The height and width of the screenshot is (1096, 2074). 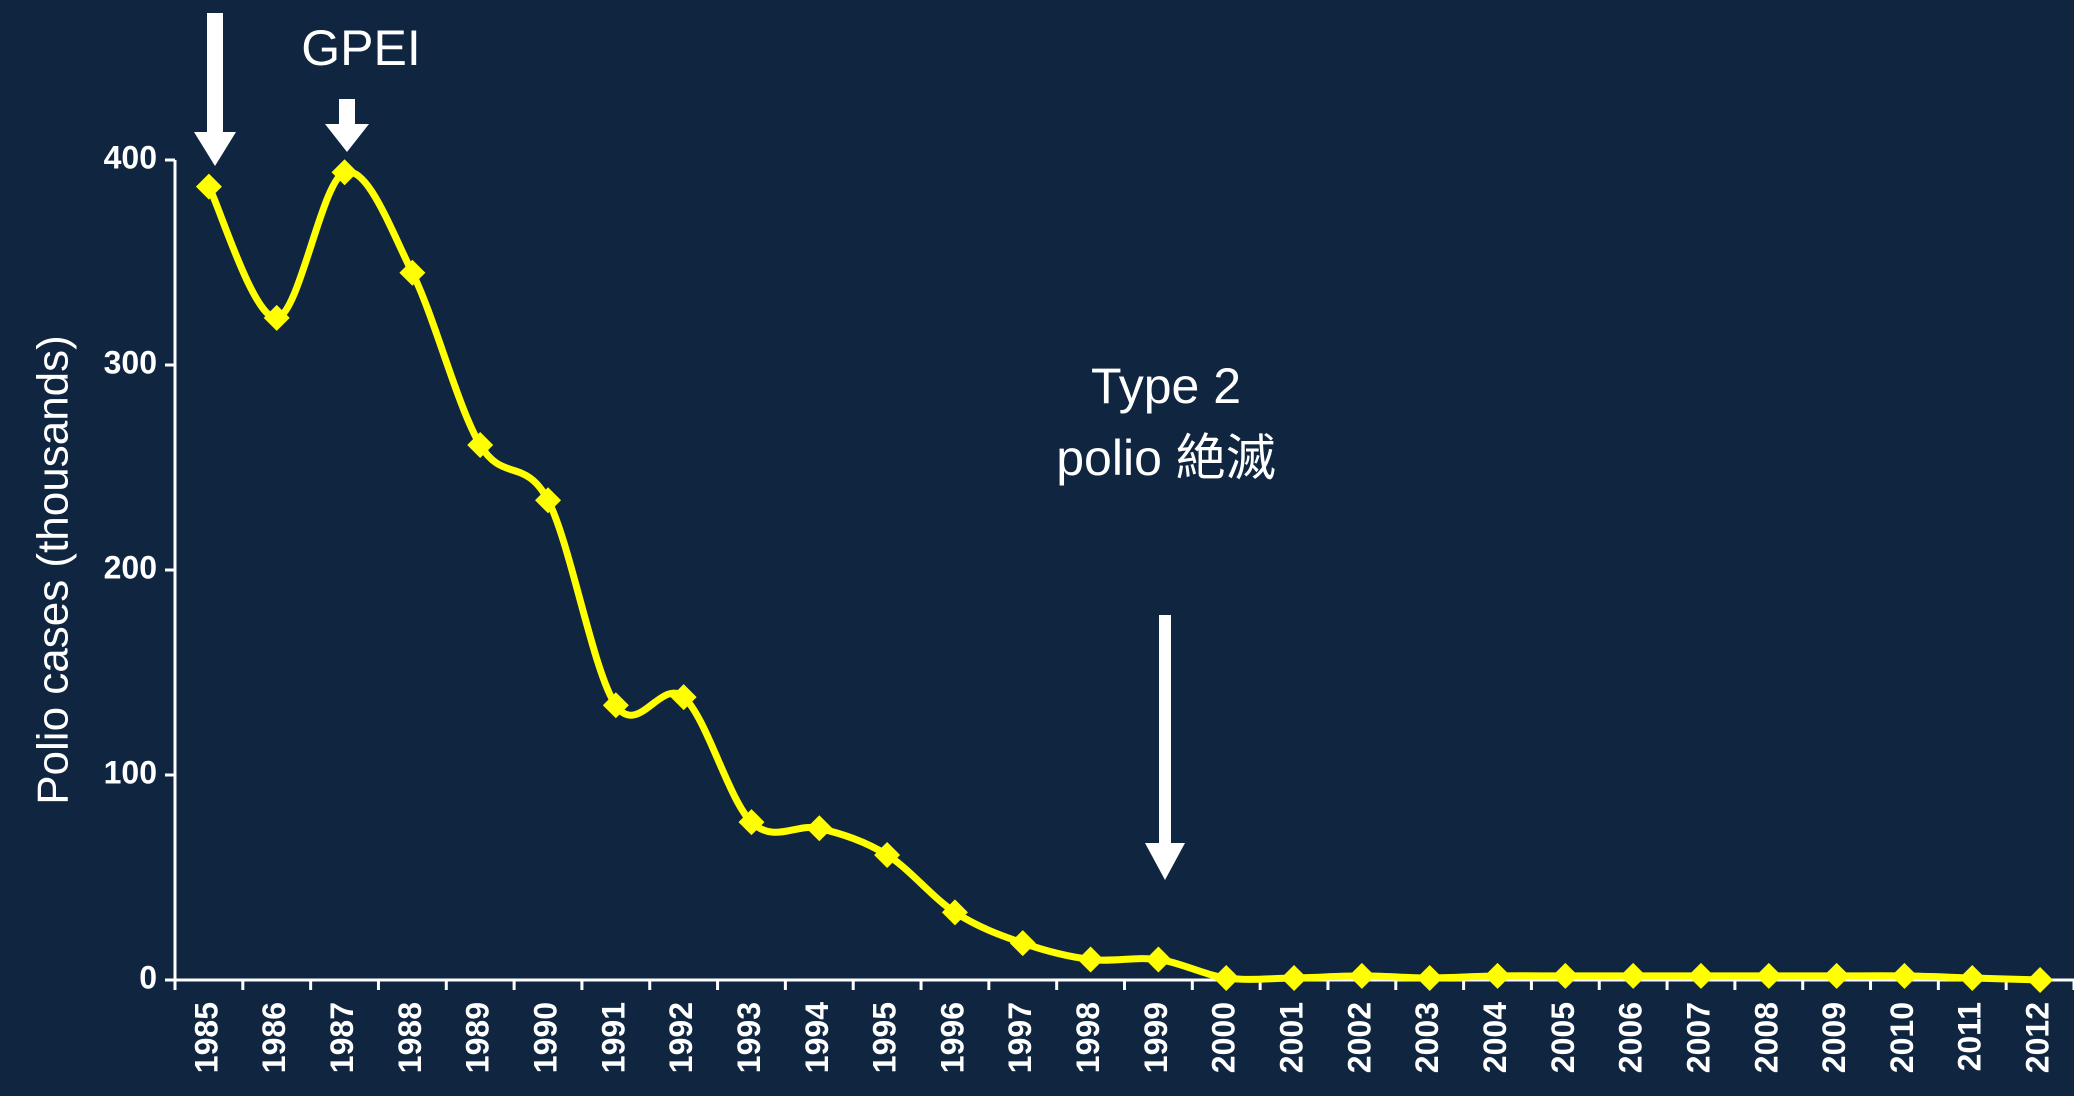 I want to click on x-tick-label: 1996, so click(x=952, y=1037).